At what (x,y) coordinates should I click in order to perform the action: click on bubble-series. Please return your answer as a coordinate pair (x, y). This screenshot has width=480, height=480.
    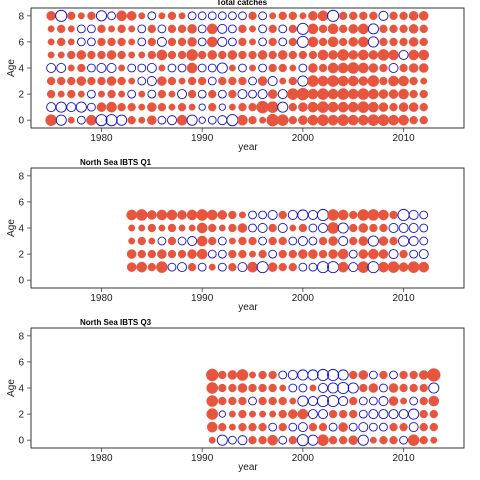
    Looking at the image, I should click on (278, 241).